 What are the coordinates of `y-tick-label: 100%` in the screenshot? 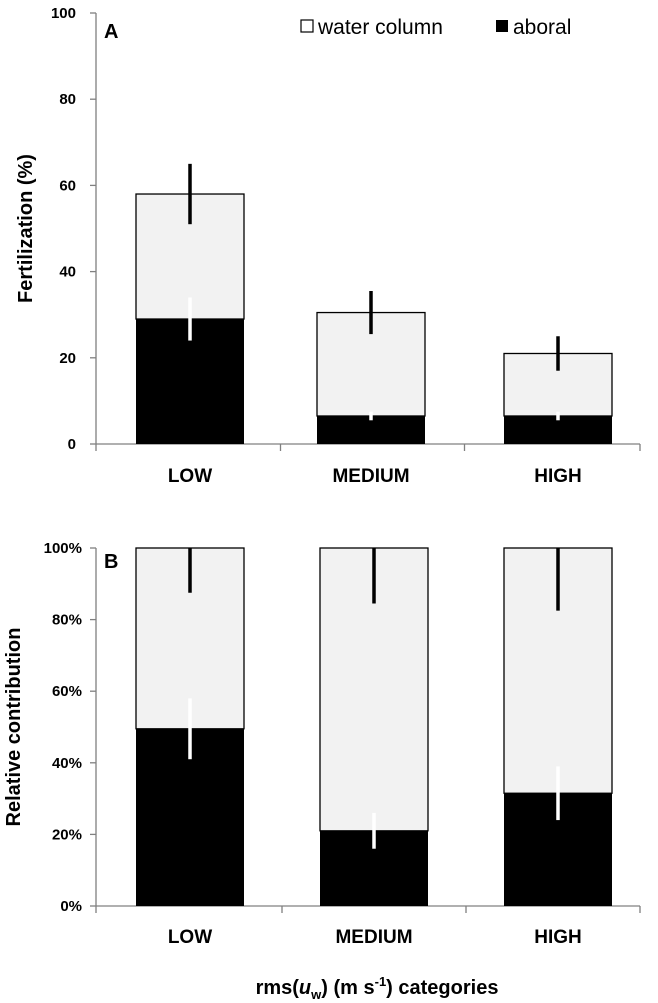 It's located at (63, 548).